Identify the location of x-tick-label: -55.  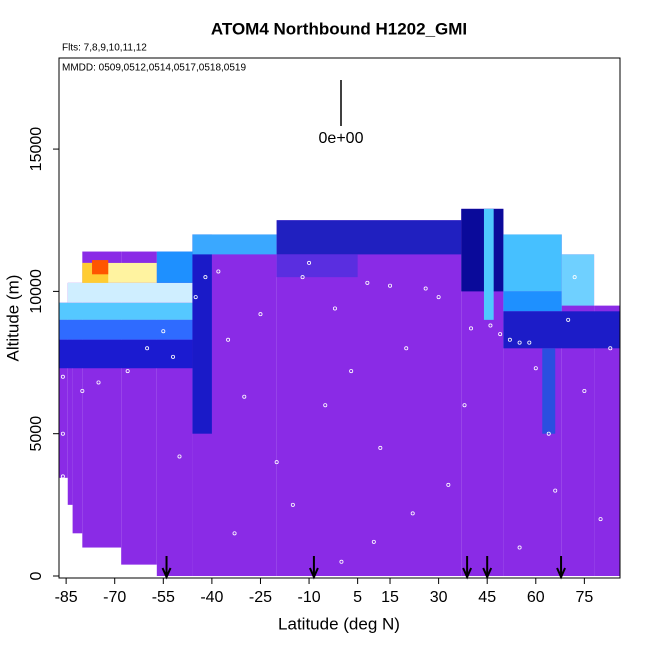
(163, 597).